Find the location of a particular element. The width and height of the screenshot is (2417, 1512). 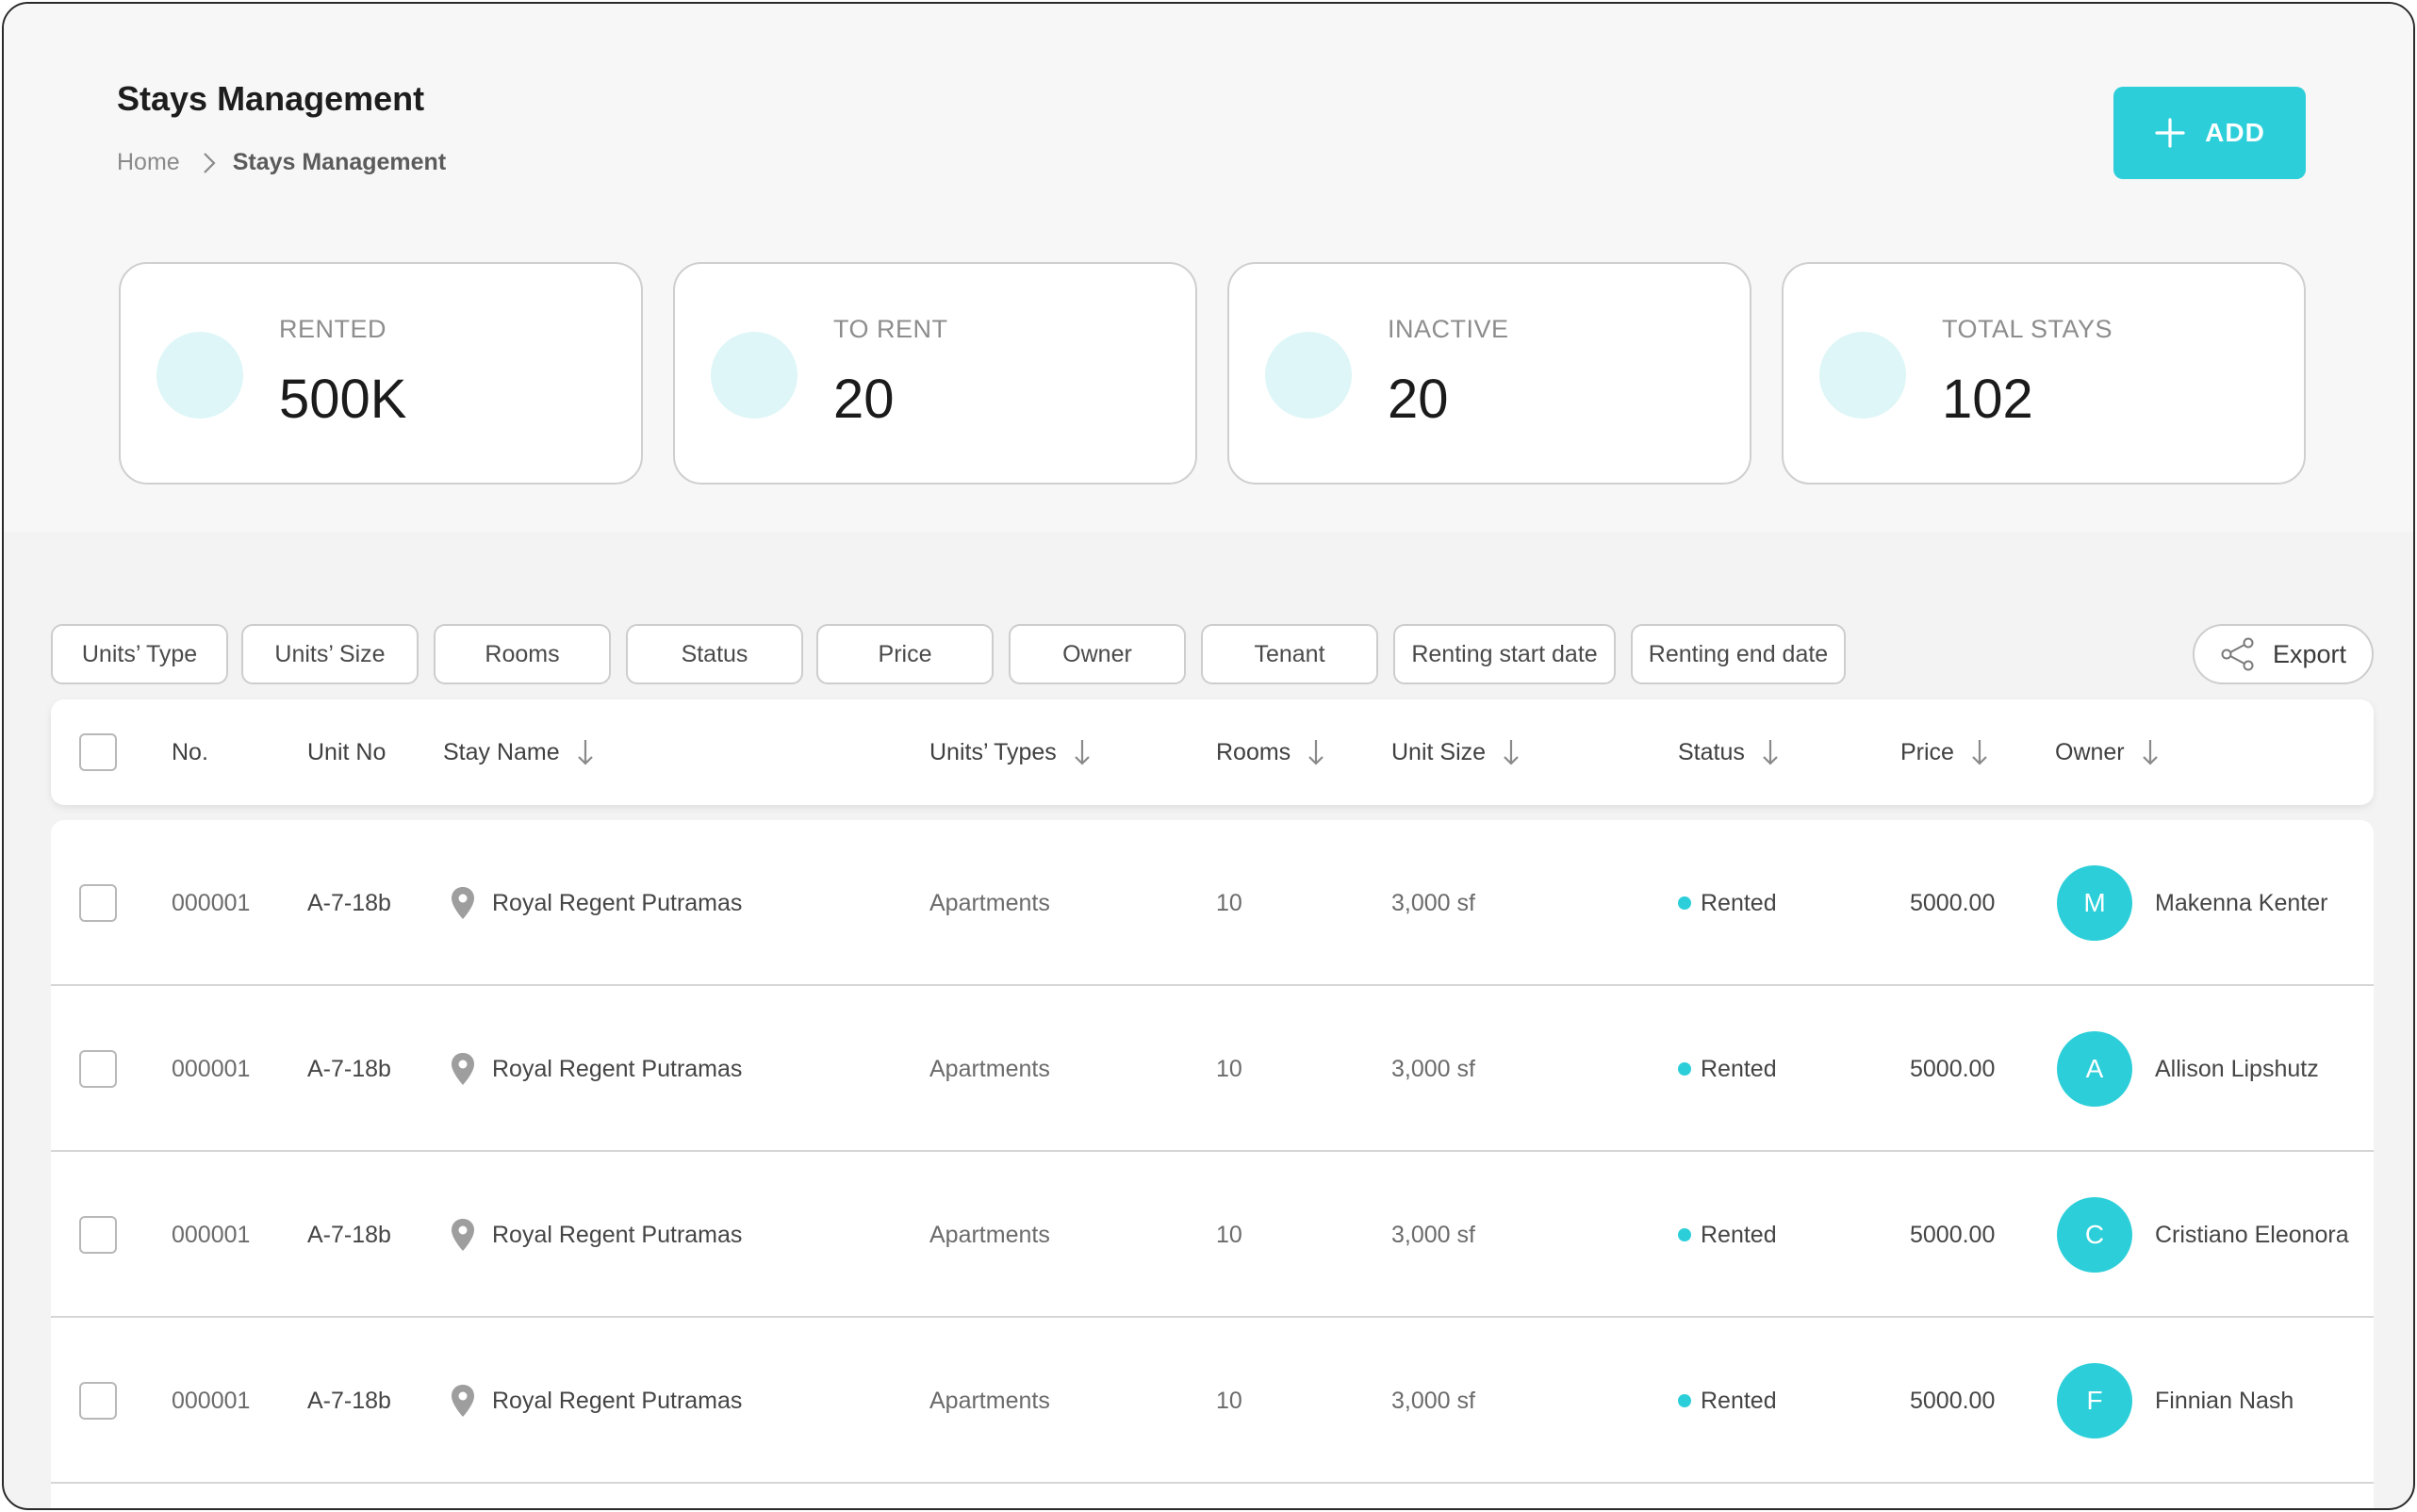

filter-status: Status is located at coordinates (714, 654).